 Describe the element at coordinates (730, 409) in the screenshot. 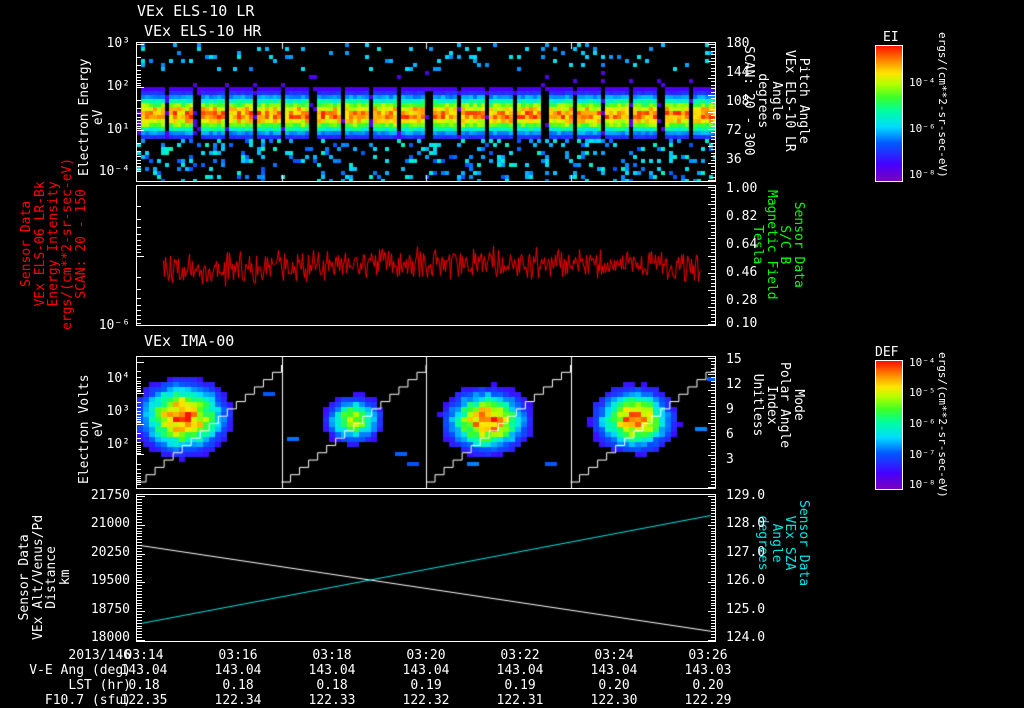

I see `panel3-right-ytick-2: 9` at that location.